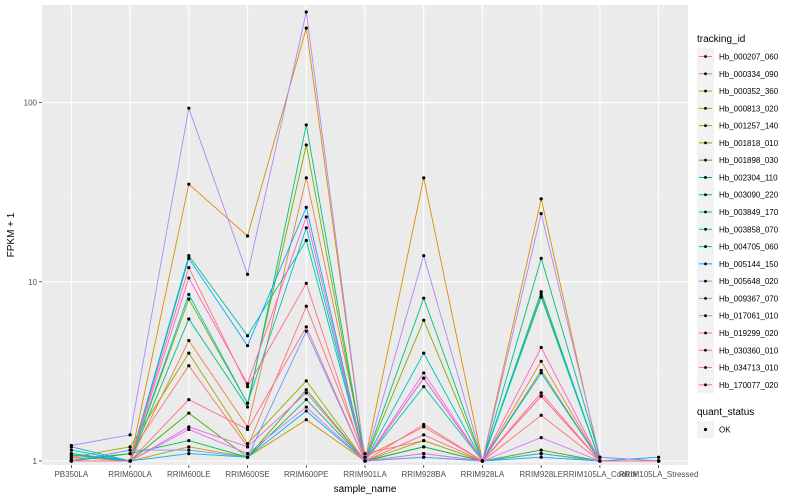 The height and width of the screenshot is (500, 800). What do you see at coordinates (11, 234) in the screenshot?
I see `y-axis-title: FPKM + 1` at bounding box center [11, 234].